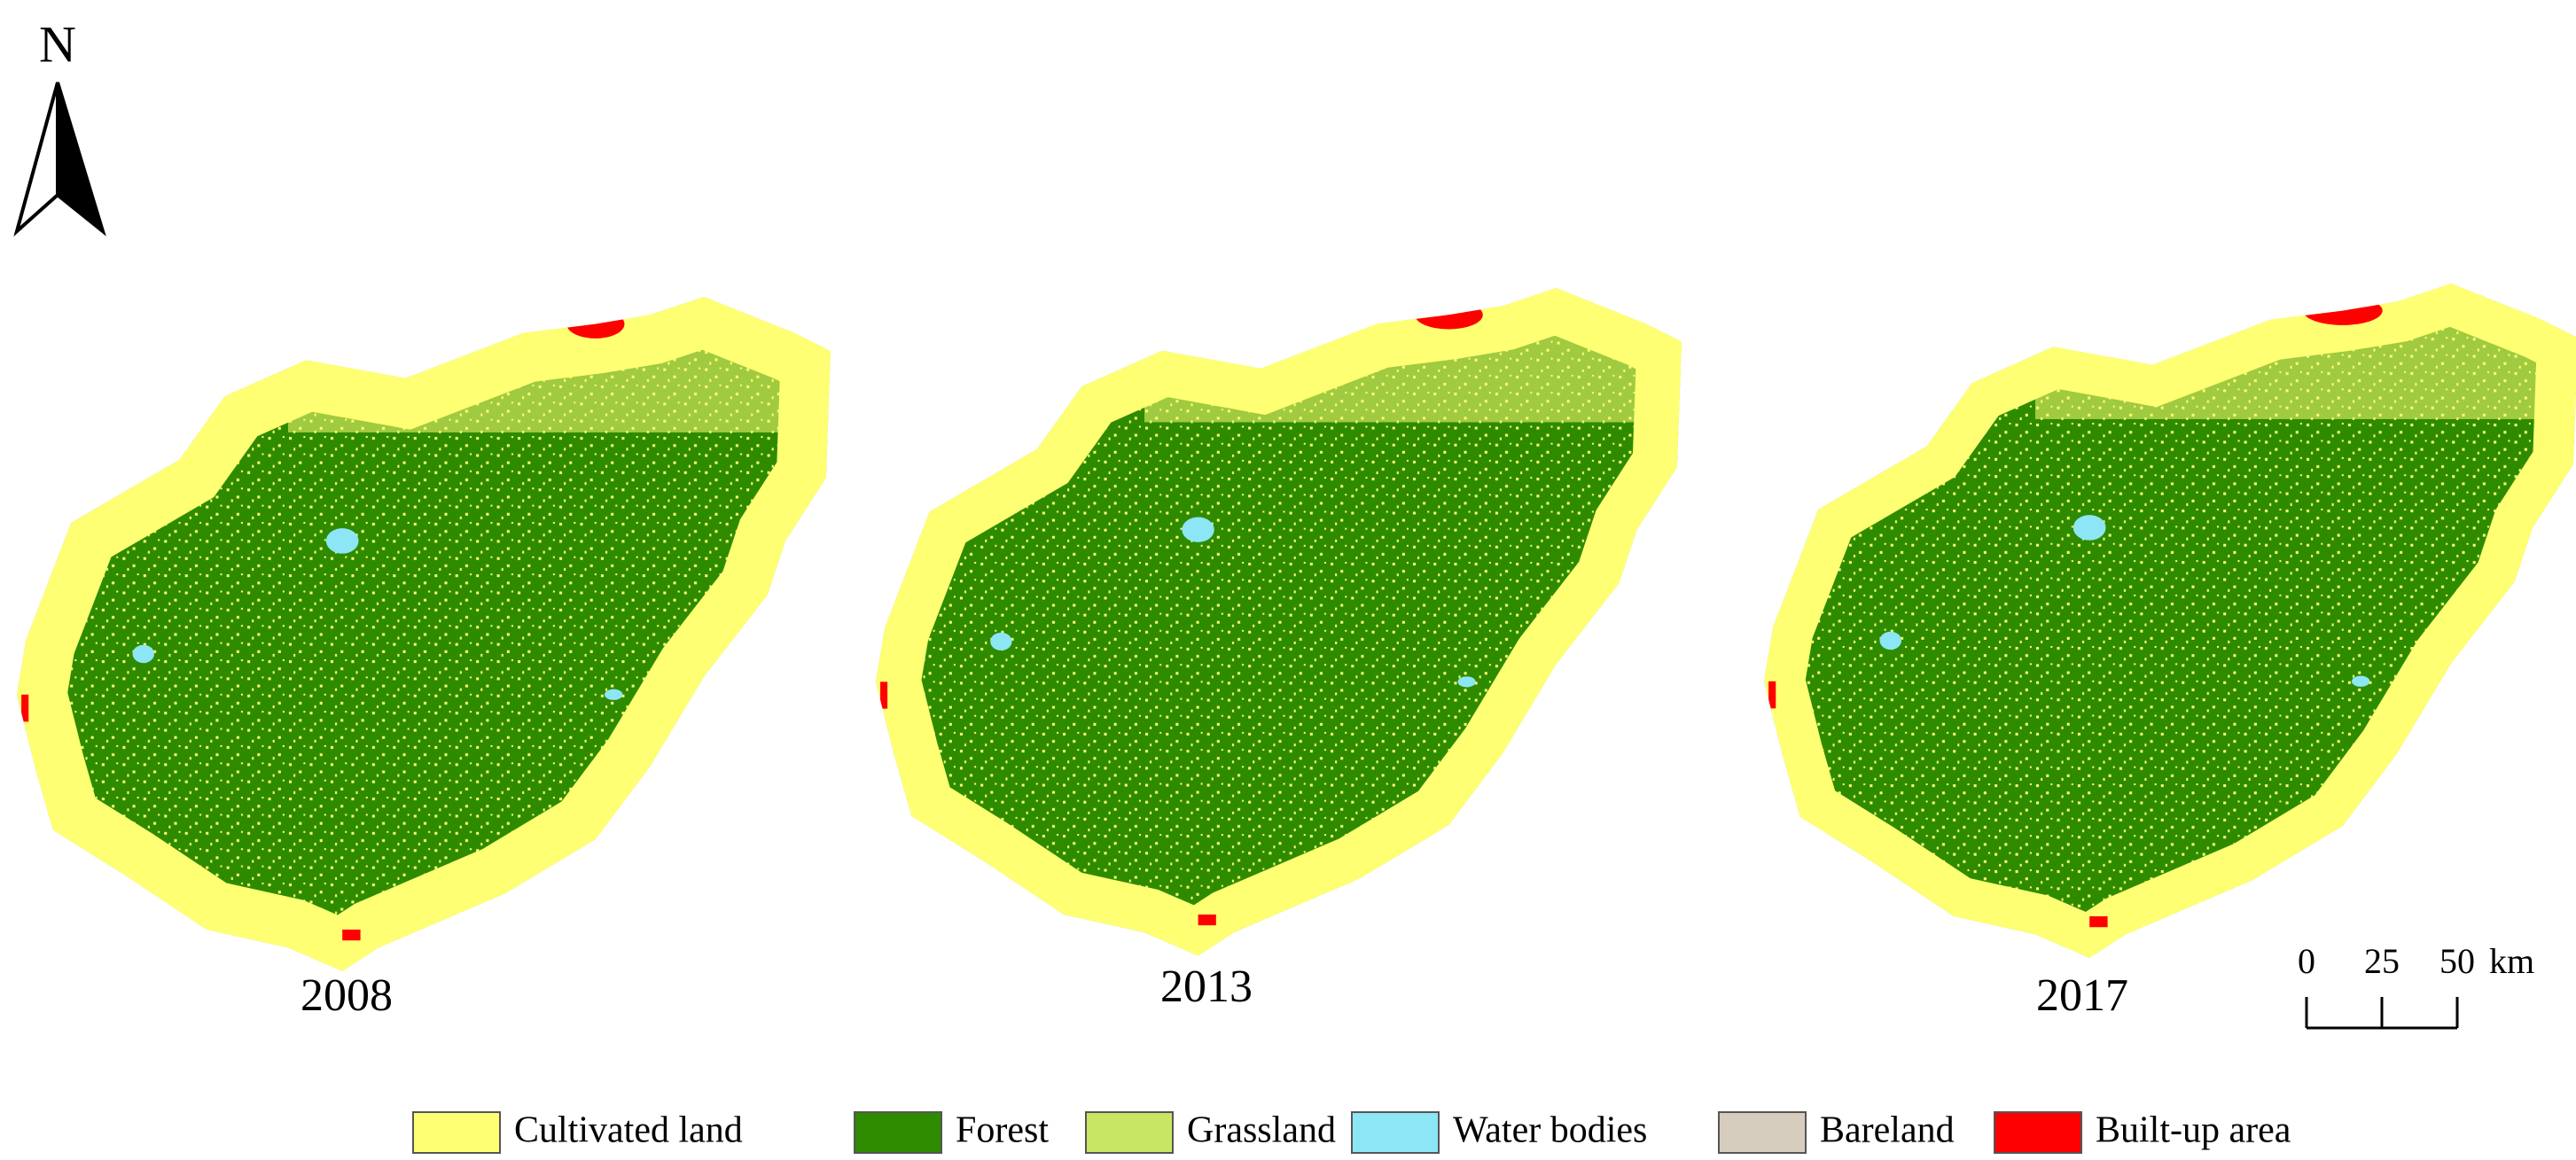  I want to click on map-year: 2017, so click(2082, 995).